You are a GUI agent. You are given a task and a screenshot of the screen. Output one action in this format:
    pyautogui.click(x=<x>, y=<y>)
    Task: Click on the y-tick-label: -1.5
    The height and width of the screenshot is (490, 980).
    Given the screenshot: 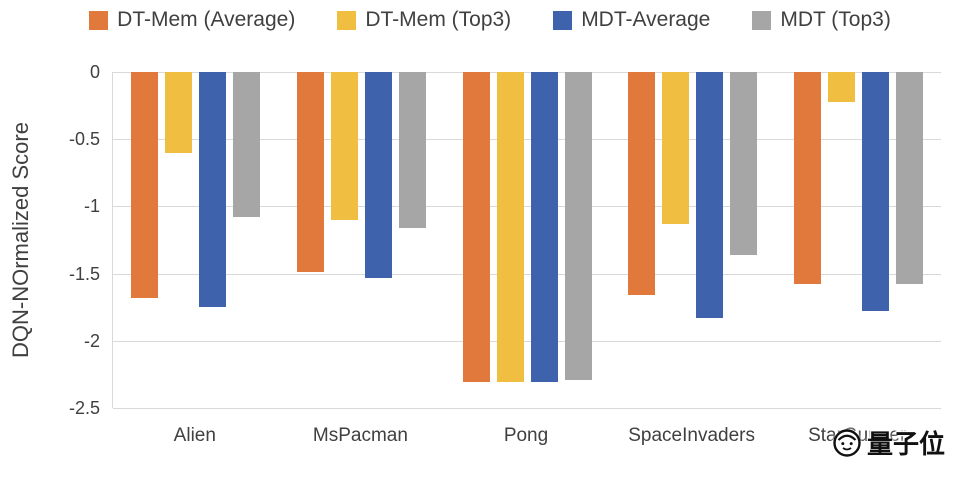 What is the action you would take?
    pyautogui.click(x=84, y=273)
    